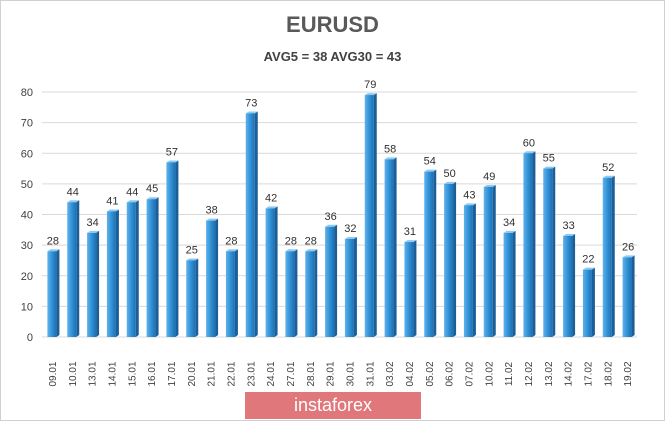 This screenshot has height=421, width=665. What do you see at coordinates (509, 373) in the screenshot?
I see `x-tick-label: 11.02` at bounding box center [509, 373].